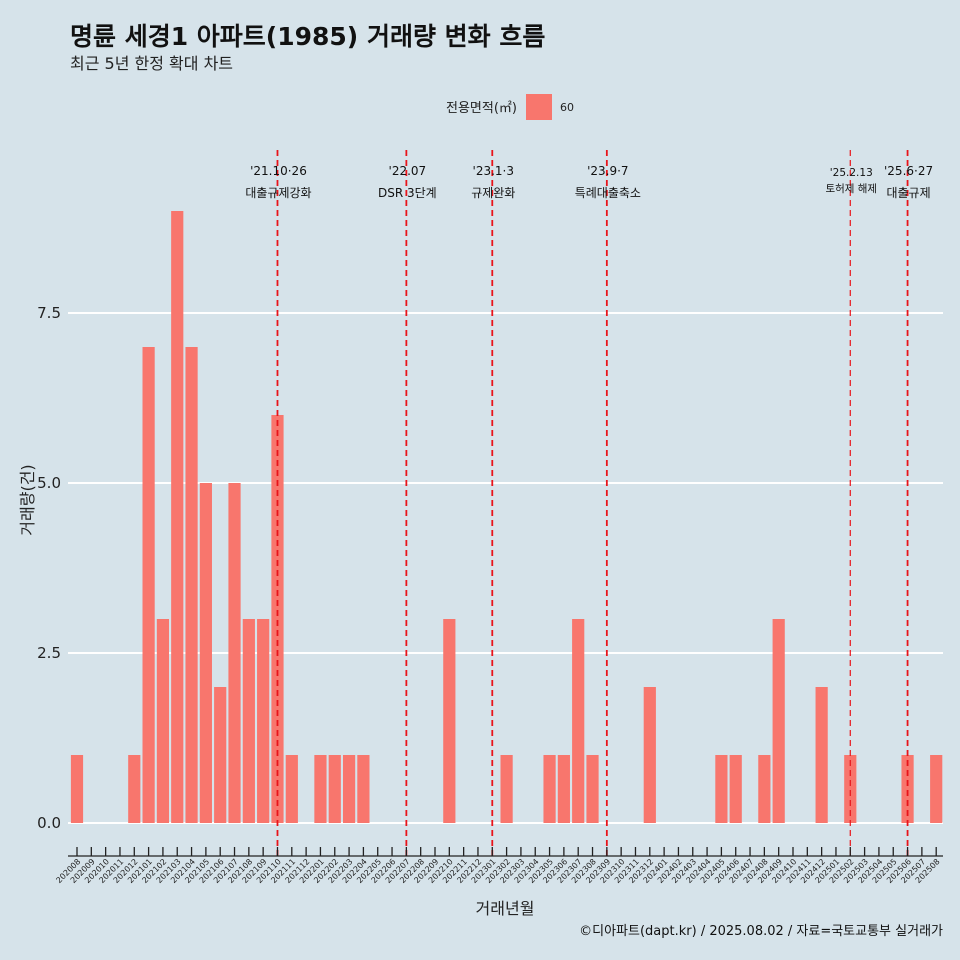  Describe the element at coordinates (481, 108) in the screenshot. I see `legend-title: 전용면적(㎡)` at that location.